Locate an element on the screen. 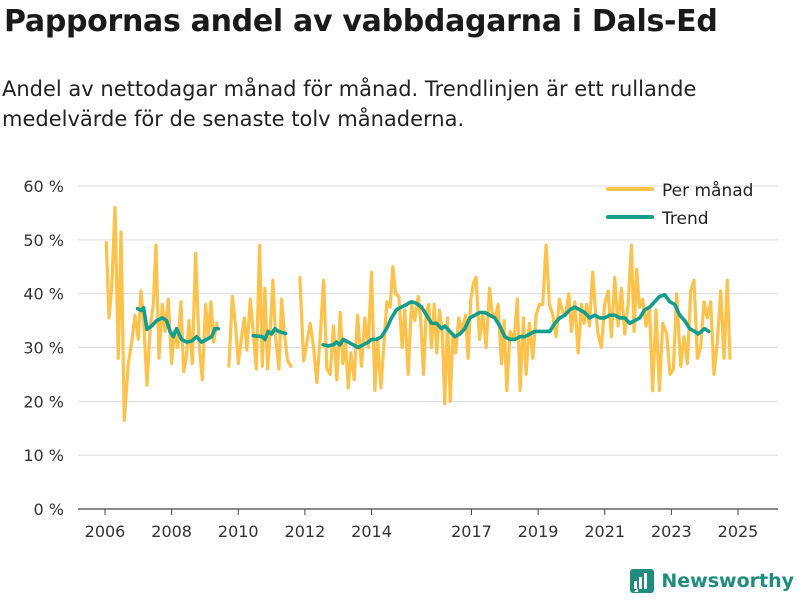  x-tick-label: 2023 is located at coordinates (671, 531).